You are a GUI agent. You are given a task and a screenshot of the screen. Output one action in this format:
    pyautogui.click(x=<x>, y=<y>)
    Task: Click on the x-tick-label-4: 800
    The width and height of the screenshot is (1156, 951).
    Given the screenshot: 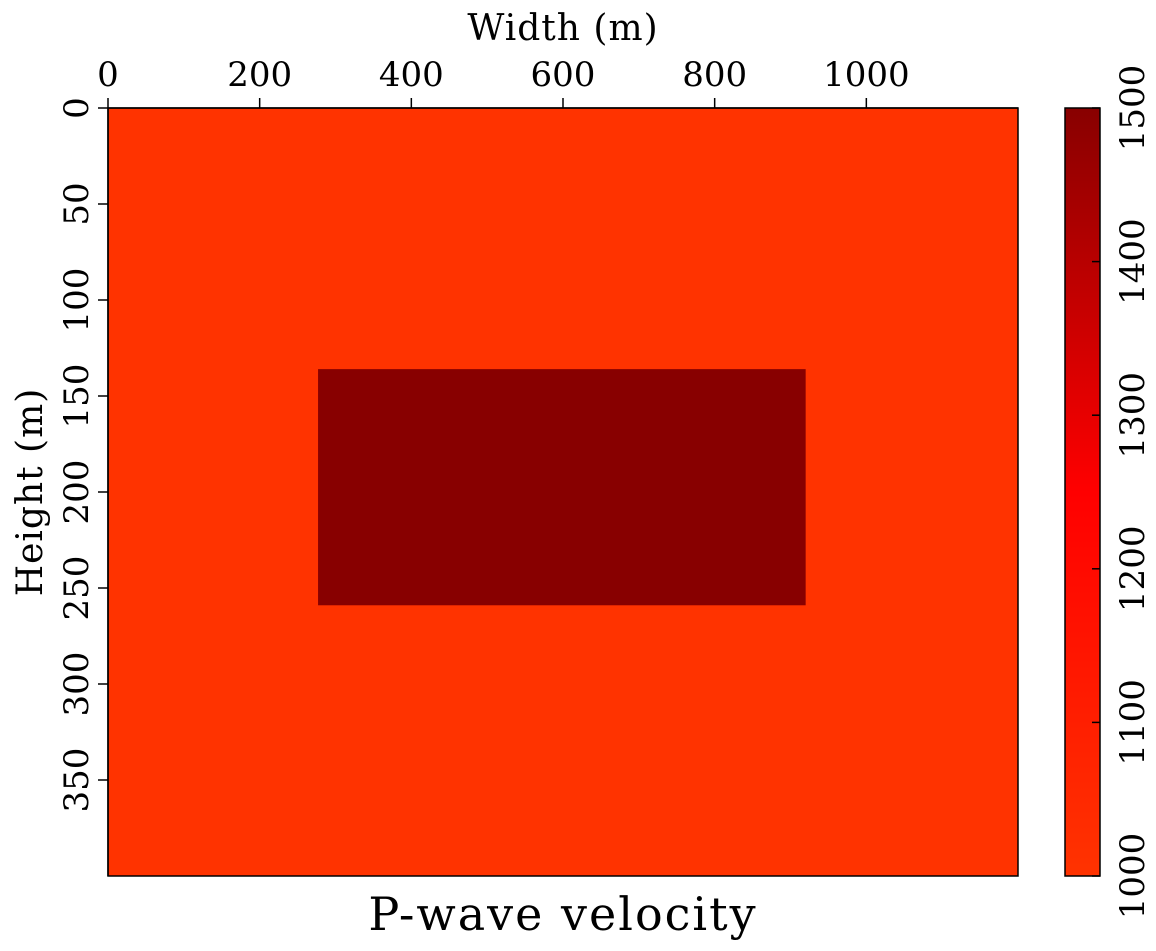 What is the action you would take?
    pyautogui.click(x=714, y=75)
    